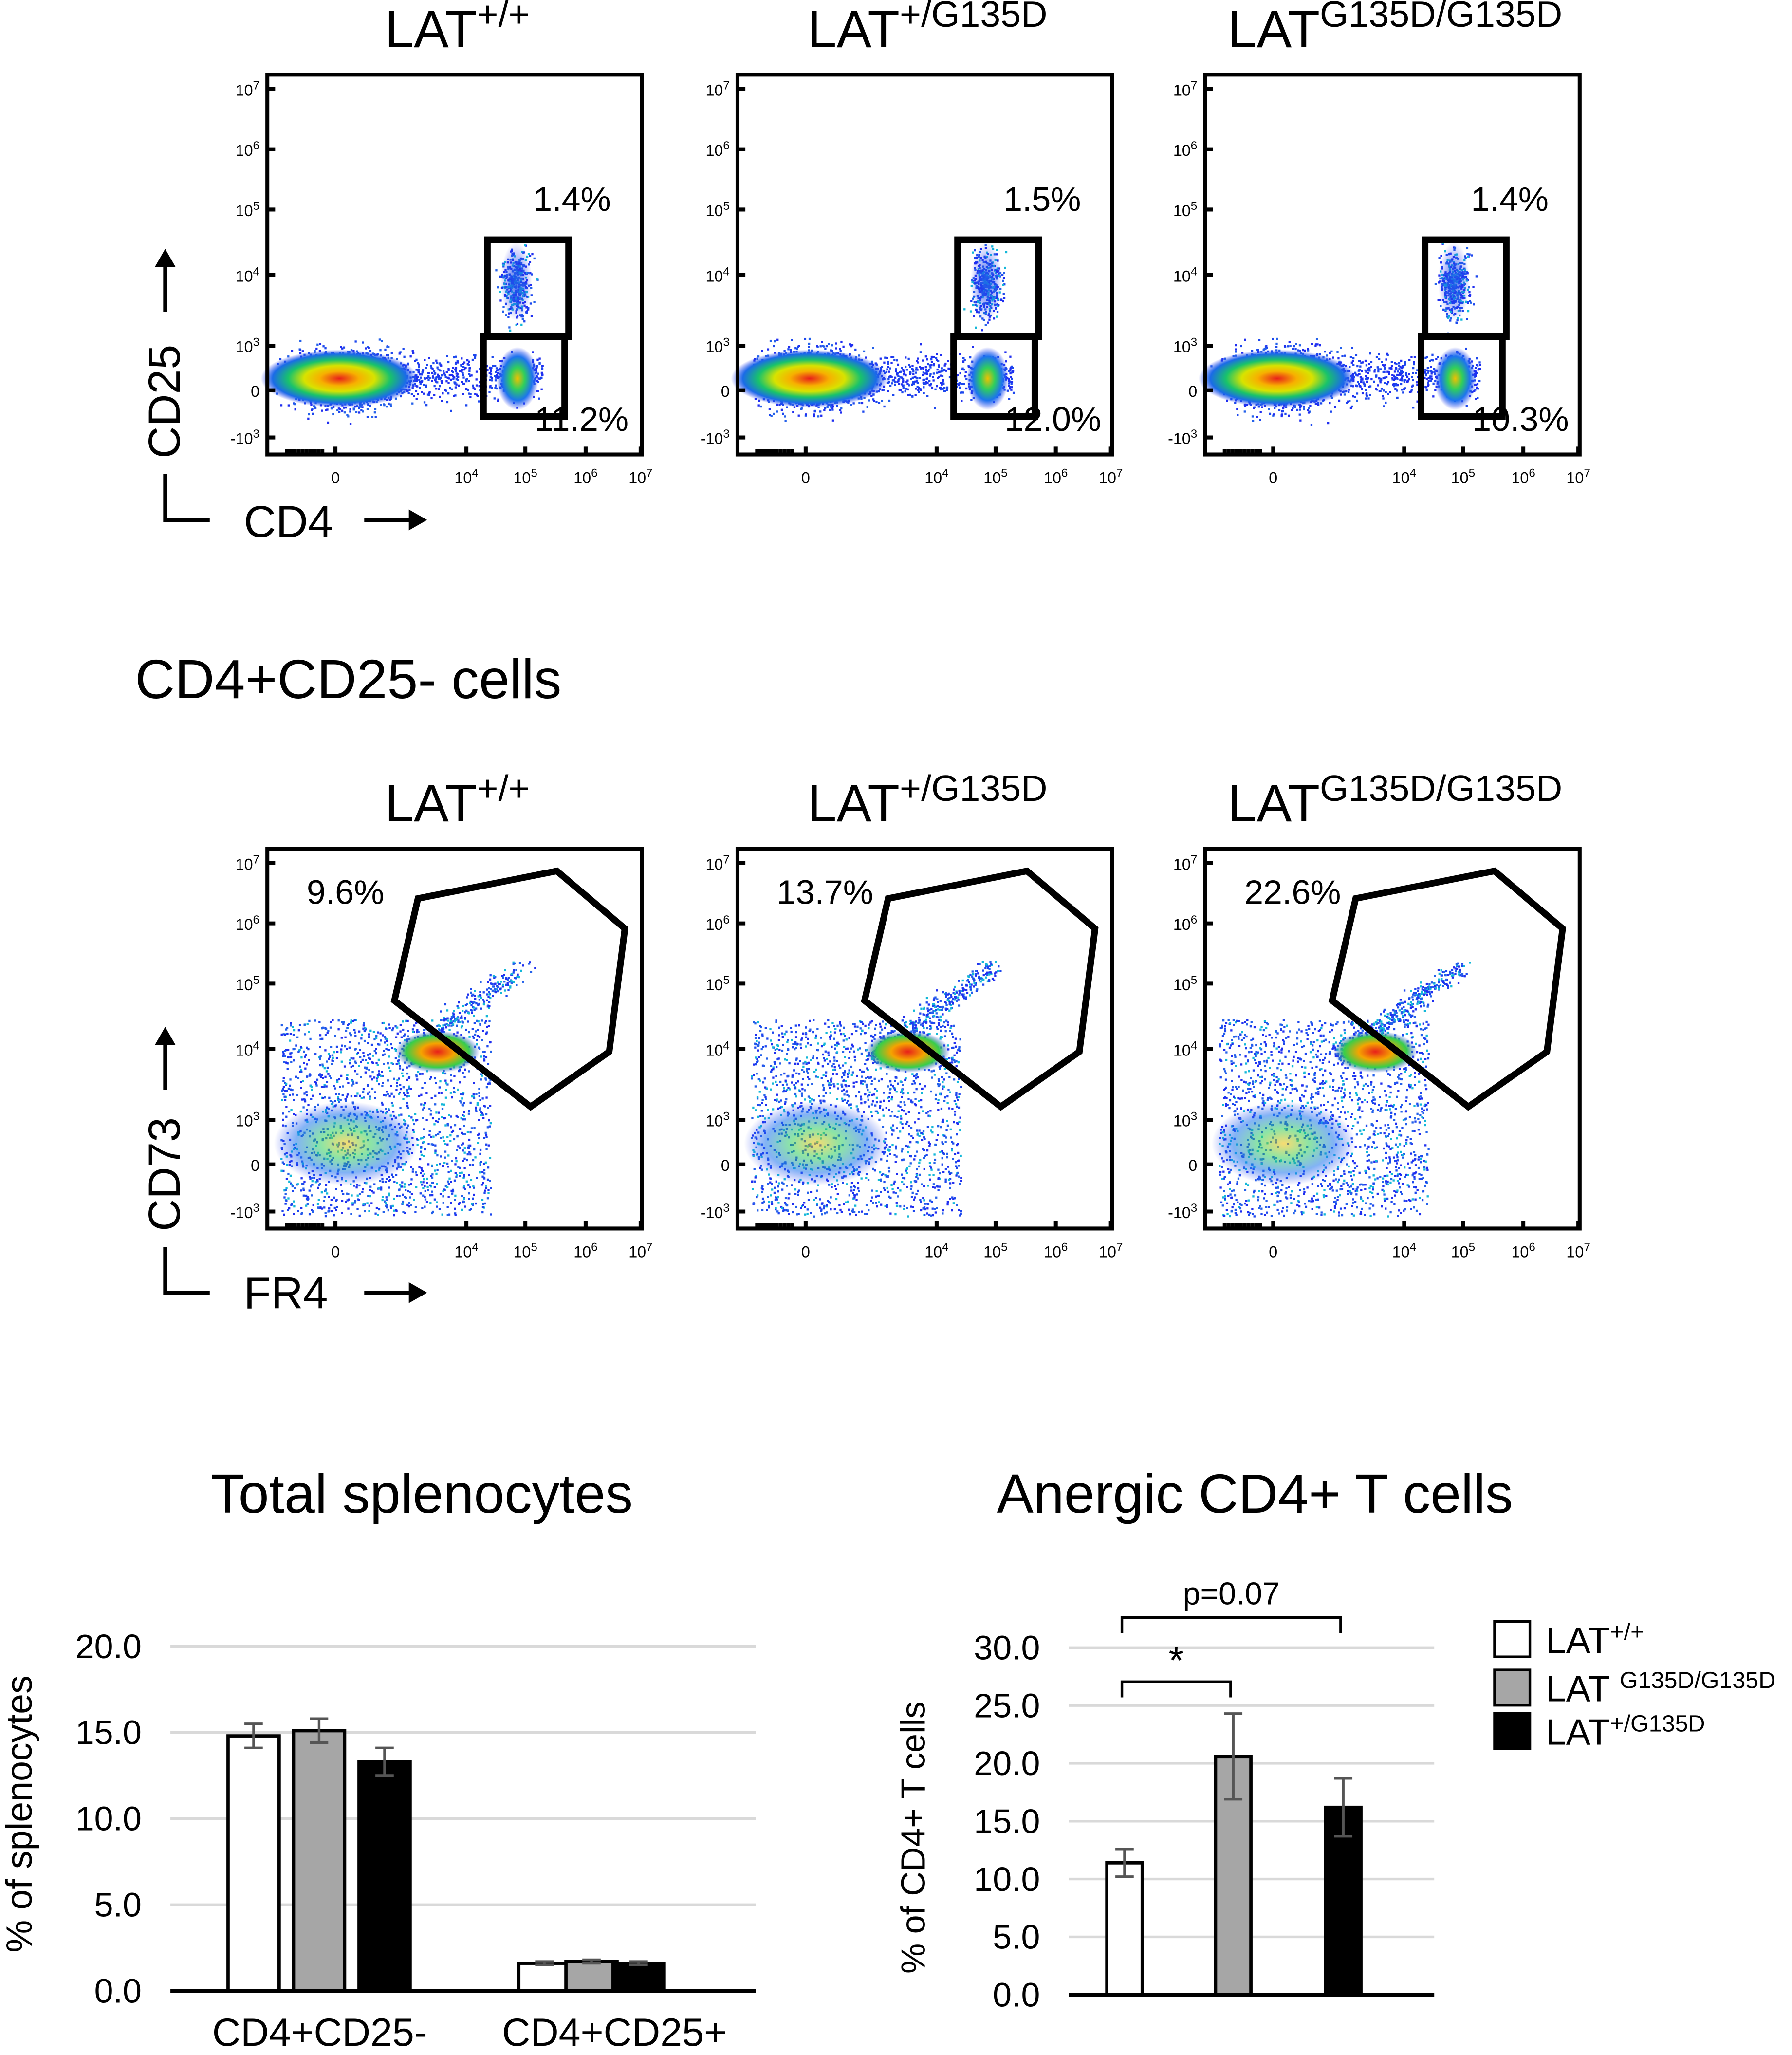 This screenshot has height=2055, width=1792. Describe the element at coordinates (248, 89) in the screenshot. I see `y-tick-label: 10⁷` at that location.